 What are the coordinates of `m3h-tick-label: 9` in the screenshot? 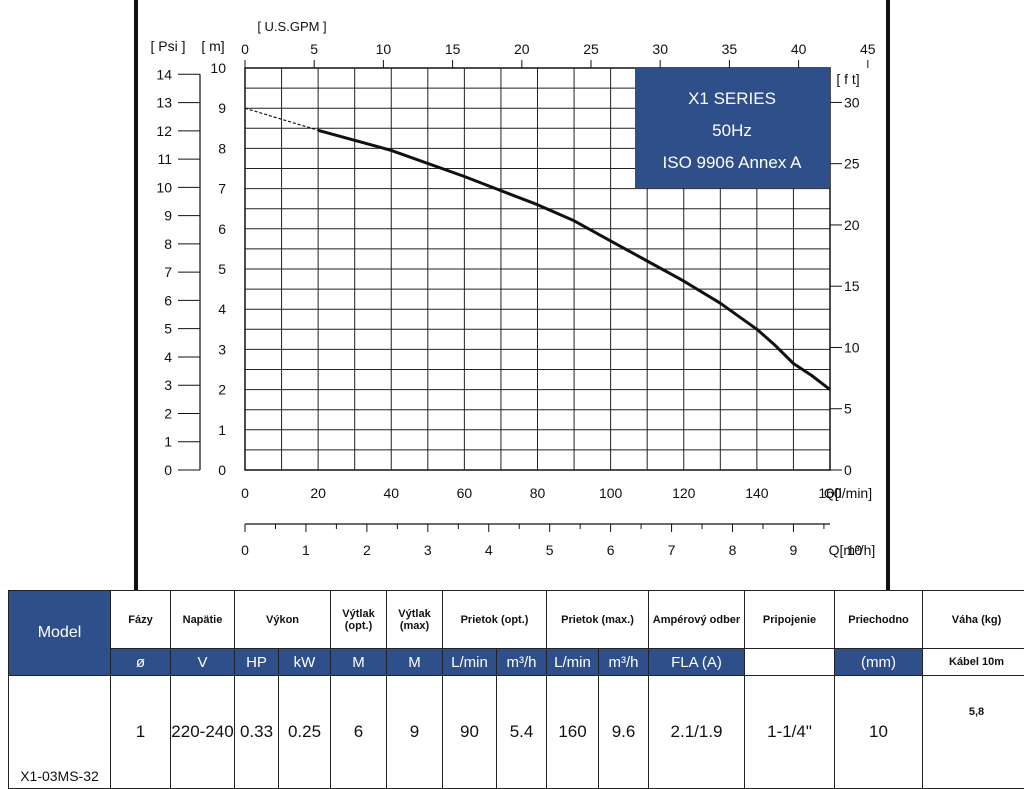 It's located at (794, 550).